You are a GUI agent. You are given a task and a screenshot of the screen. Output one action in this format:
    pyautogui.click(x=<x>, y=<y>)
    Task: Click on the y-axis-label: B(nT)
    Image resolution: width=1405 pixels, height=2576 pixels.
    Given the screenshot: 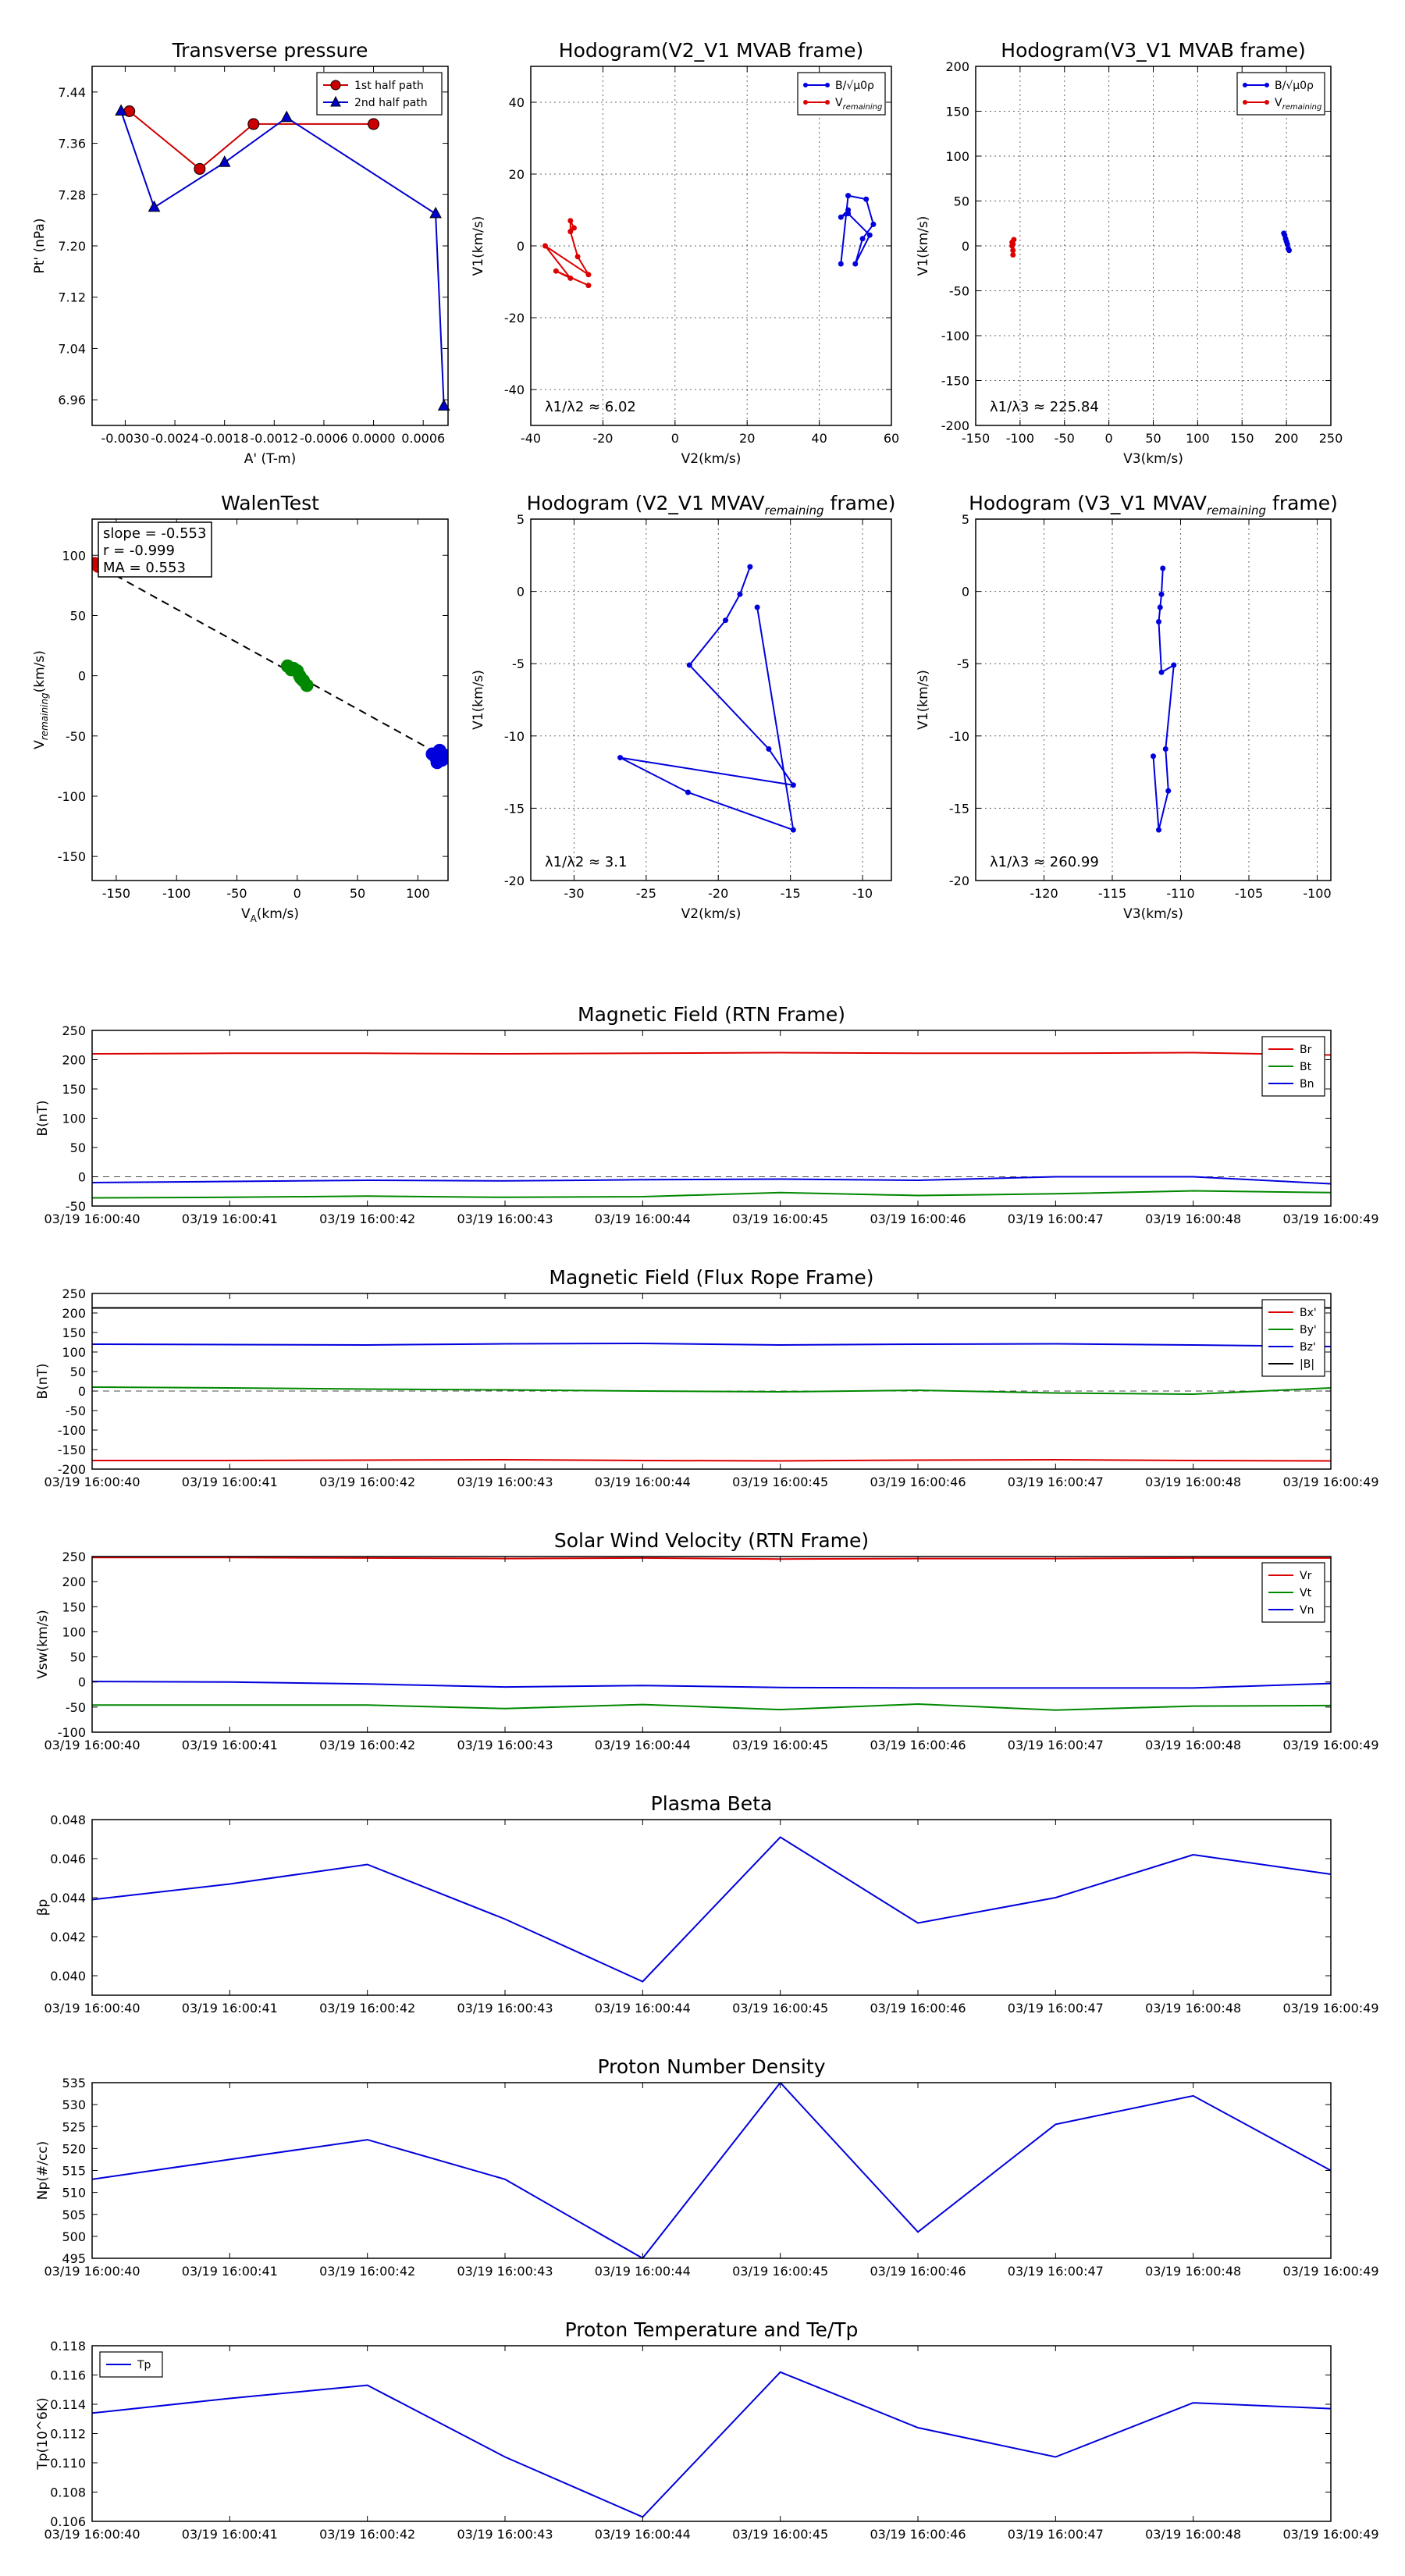 What is the action you would take?
    pyautogui.click(x=43, y=1118)
    